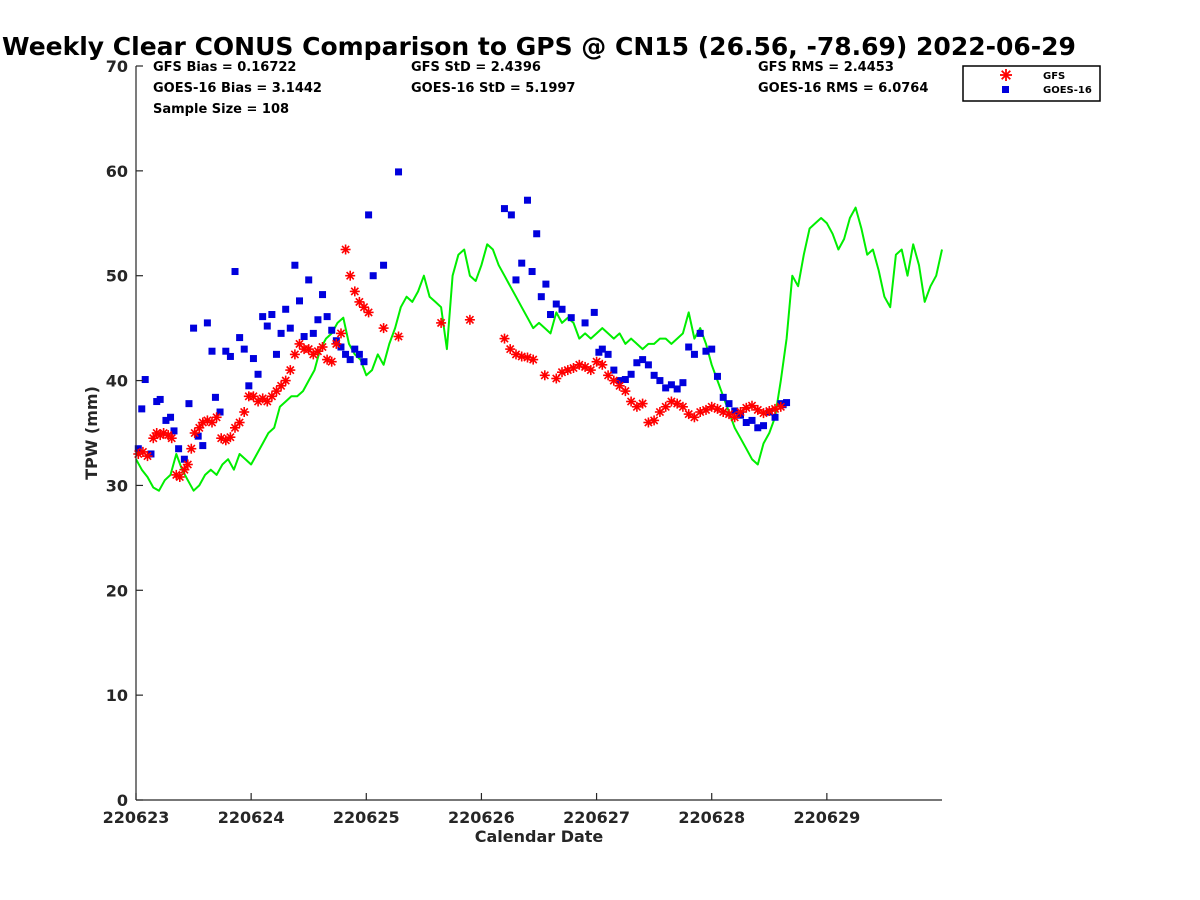 The height and width of the screenshot is (900, 1200). What do you see at coordinates (122, 800) in the screenshot?
I see `y-tick-label: 0` at bounding box center [122, 800].